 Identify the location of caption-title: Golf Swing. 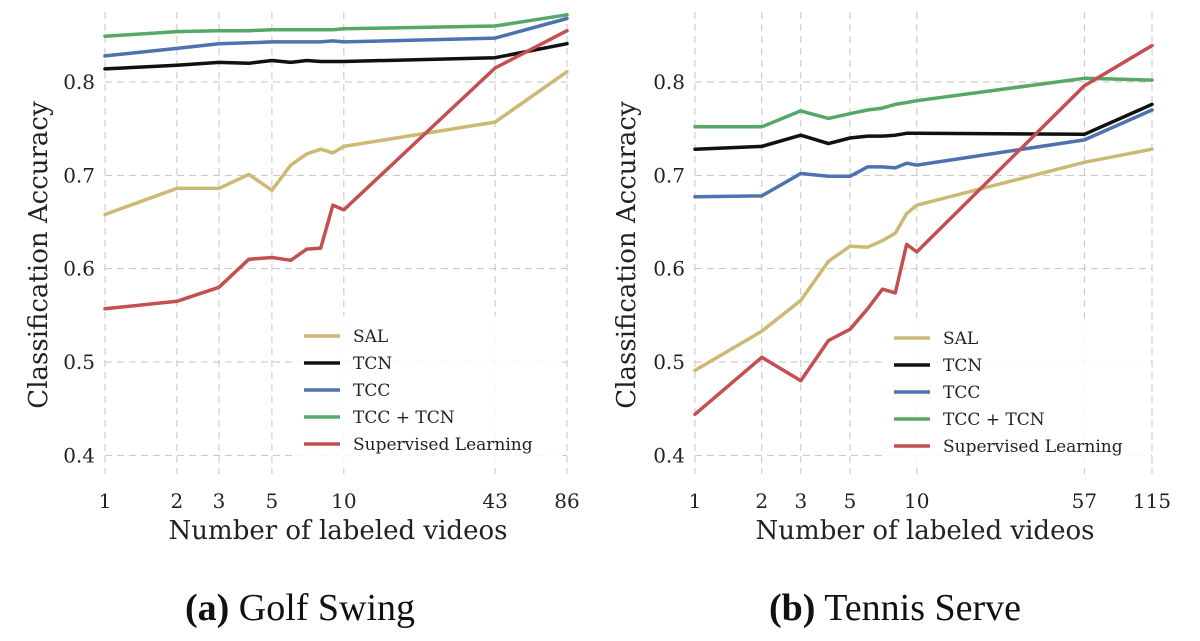
(327, 608).